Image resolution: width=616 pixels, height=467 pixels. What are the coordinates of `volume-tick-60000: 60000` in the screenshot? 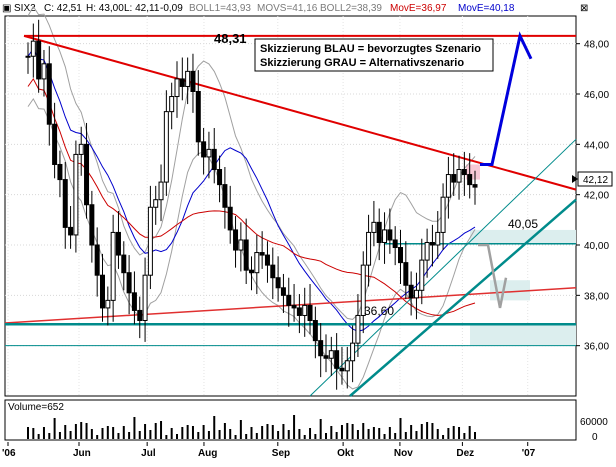 It's located at (594, 422).